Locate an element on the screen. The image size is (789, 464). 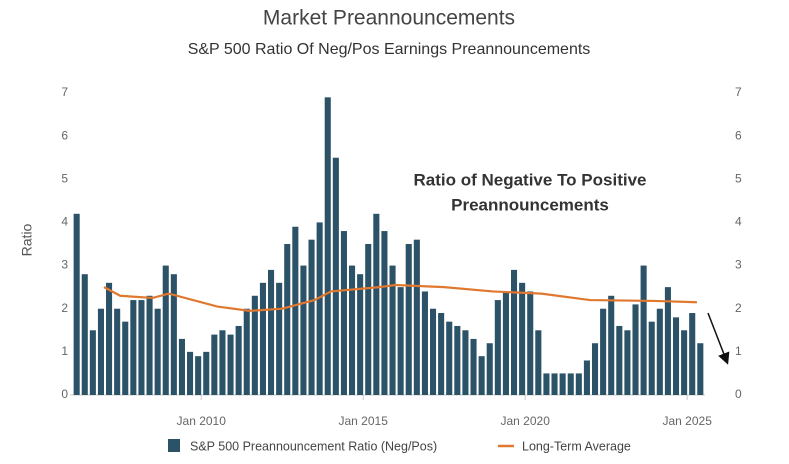
y-tick-label: 7 is located at coordinates (64, 92).